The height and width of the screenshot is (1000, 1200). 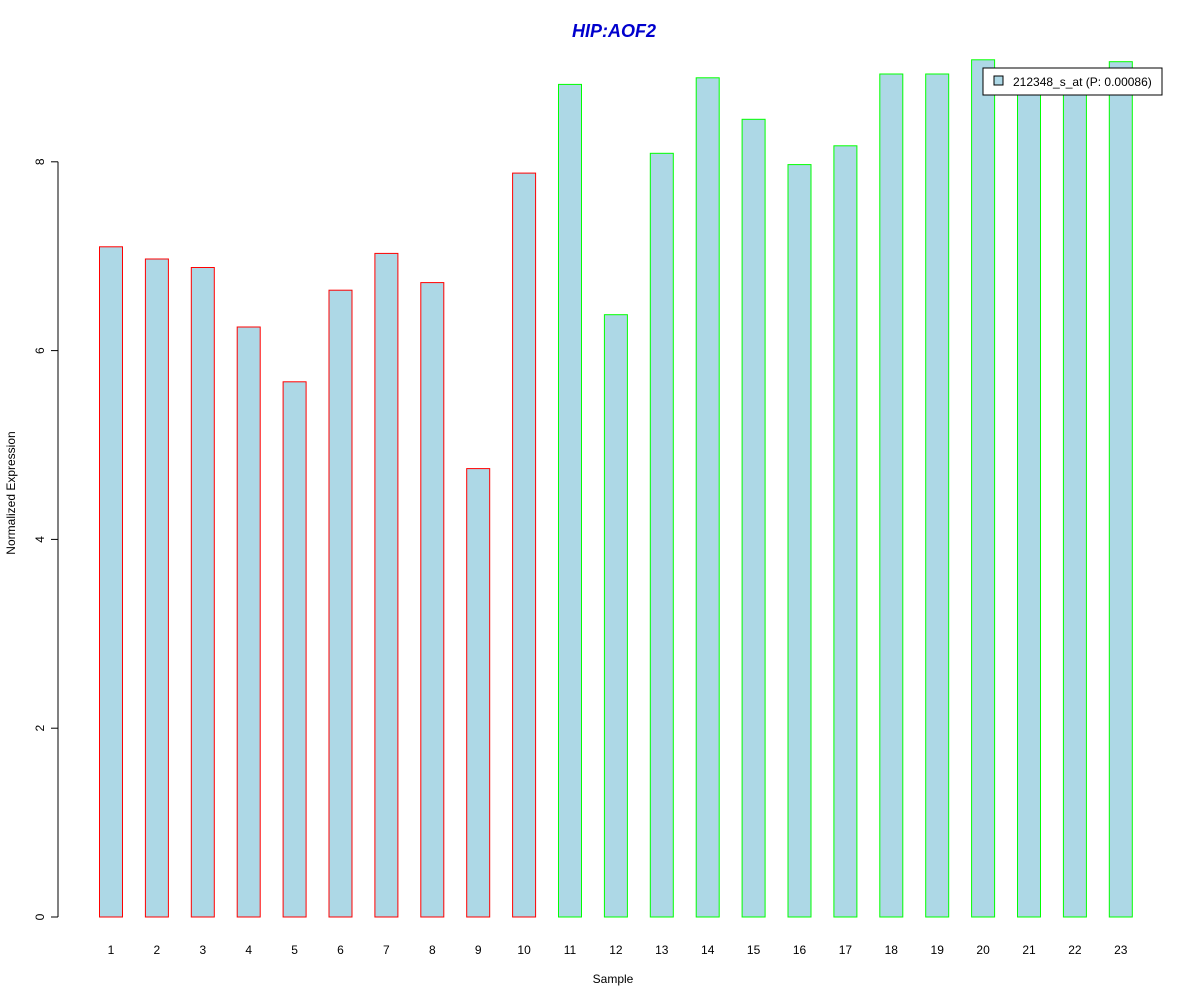 What do you see at coordinates (40, 161) in the screenshot?
I see `y-tick-label-8: 8` at bounding box center [40, 161].